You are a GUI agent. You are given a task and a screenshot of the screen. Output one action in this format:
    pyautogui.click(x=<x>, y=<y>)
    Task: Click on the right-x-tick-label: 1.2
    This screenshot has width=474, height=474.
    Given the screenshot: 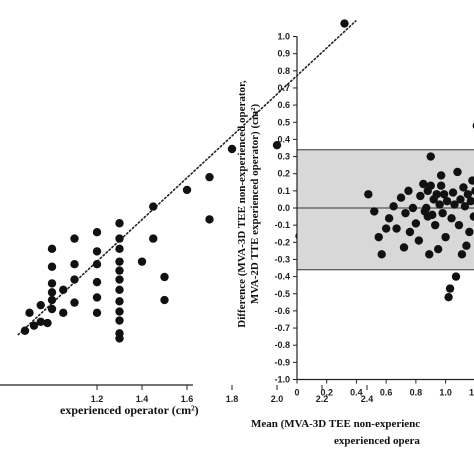 What is the action you would take?
    pyautogui.click(x=471, y=393)
    